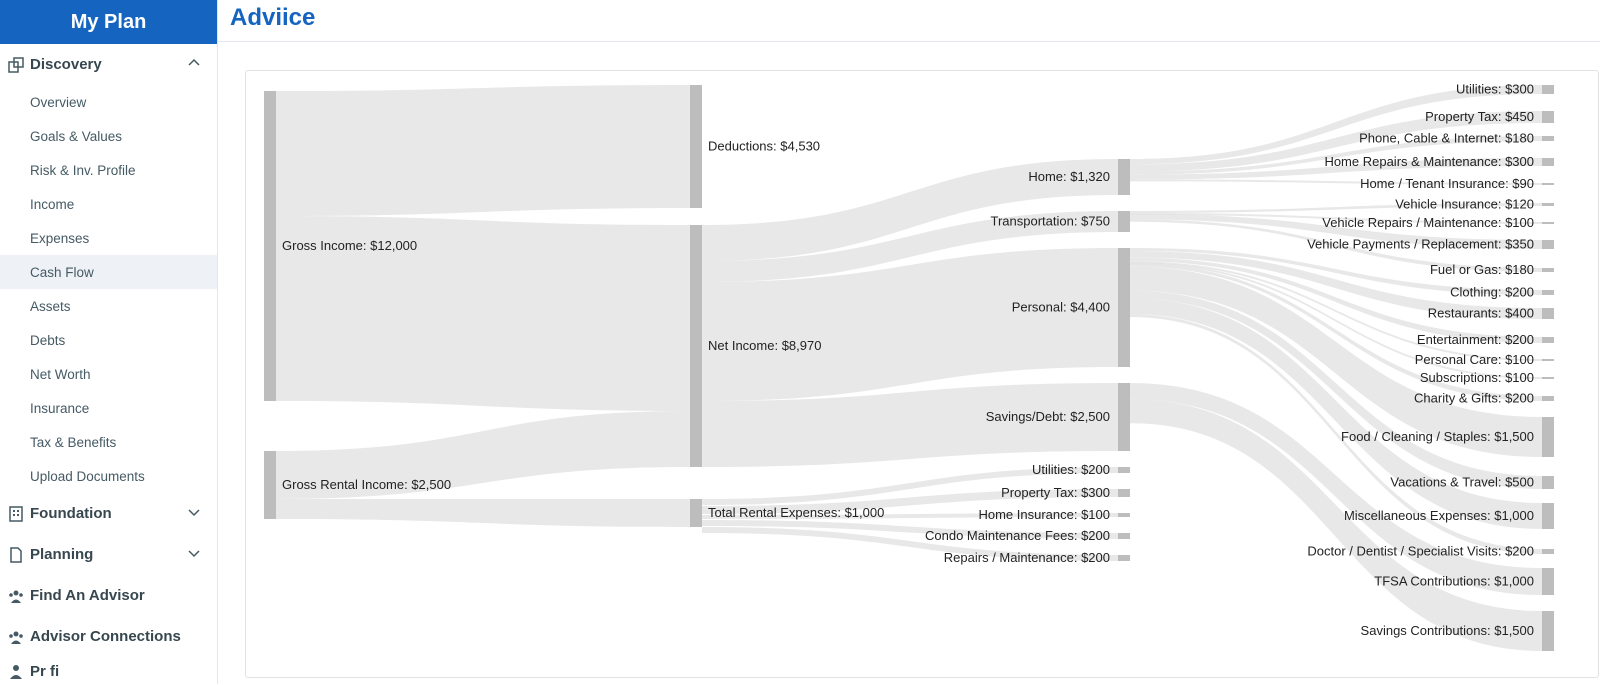 The width and height of the screenshot is (1600, 685). Describe the element at coordinates (83, 170) in the screenshot. I see `sidebar-item-risk-inv-profile: Risk & Inv. Profile` at that location.